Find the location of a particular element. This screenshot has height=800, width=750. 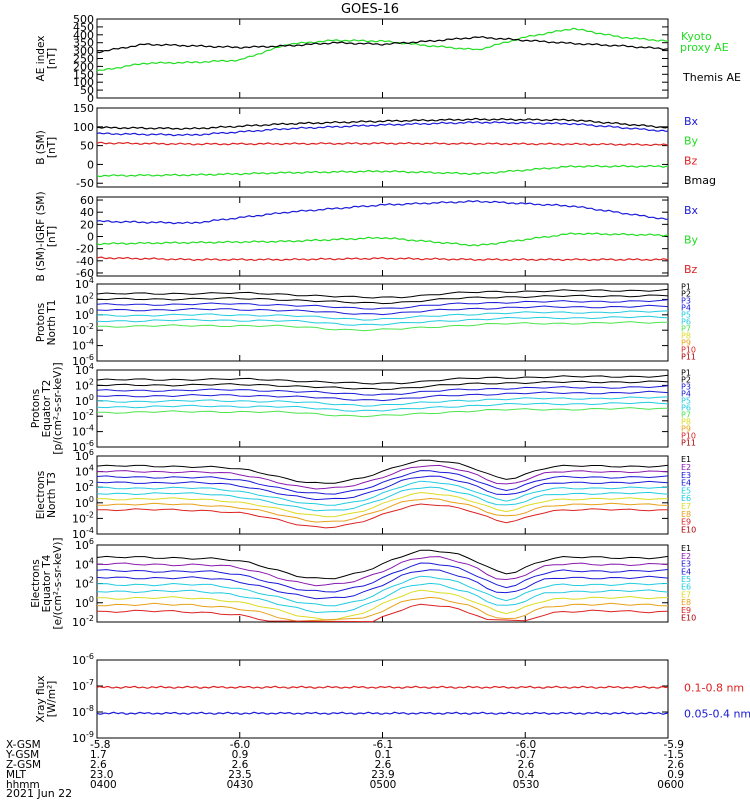

legend-E10: E10 is located at coordinates (688, 529).